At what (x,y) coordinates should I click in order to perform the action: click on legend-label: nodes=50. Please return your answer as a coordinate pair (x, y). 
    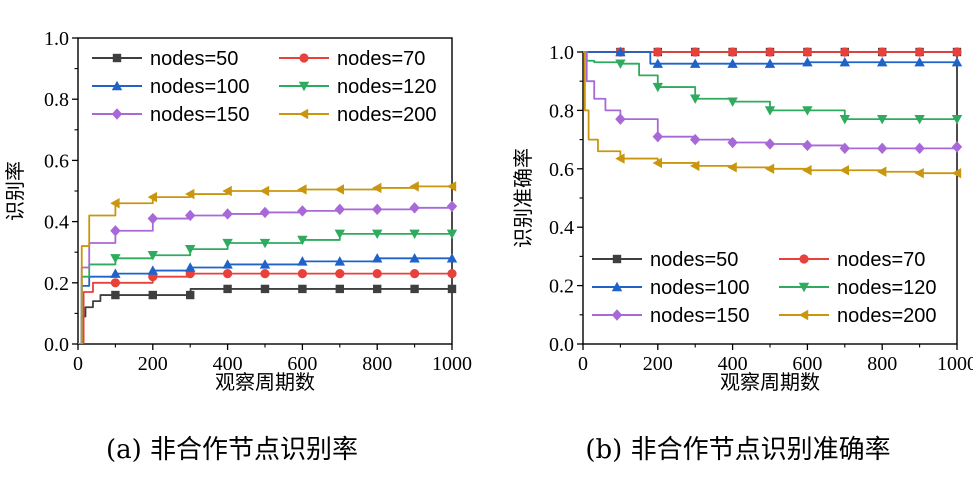
    Looking at the image, I should click on (194, 59).